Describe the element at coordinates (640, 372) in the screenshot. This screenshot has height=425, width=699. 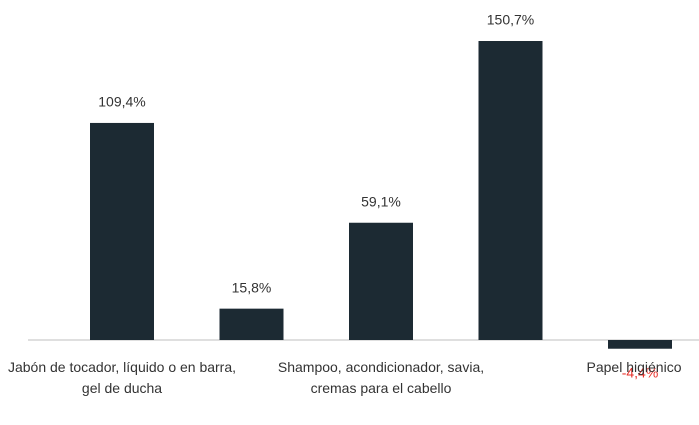
I see `data-label: -4,4%` at that location.